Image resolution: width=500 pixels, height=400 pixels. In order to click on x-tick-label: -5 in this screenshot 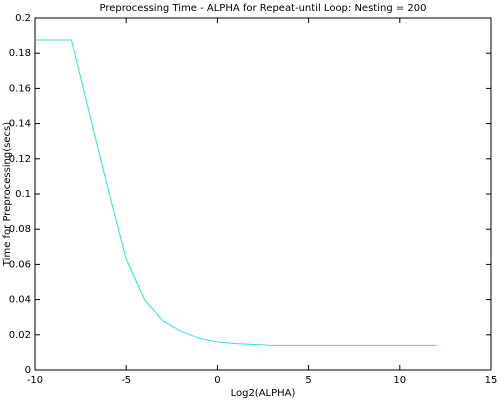, I will do `click(126, 380)`.